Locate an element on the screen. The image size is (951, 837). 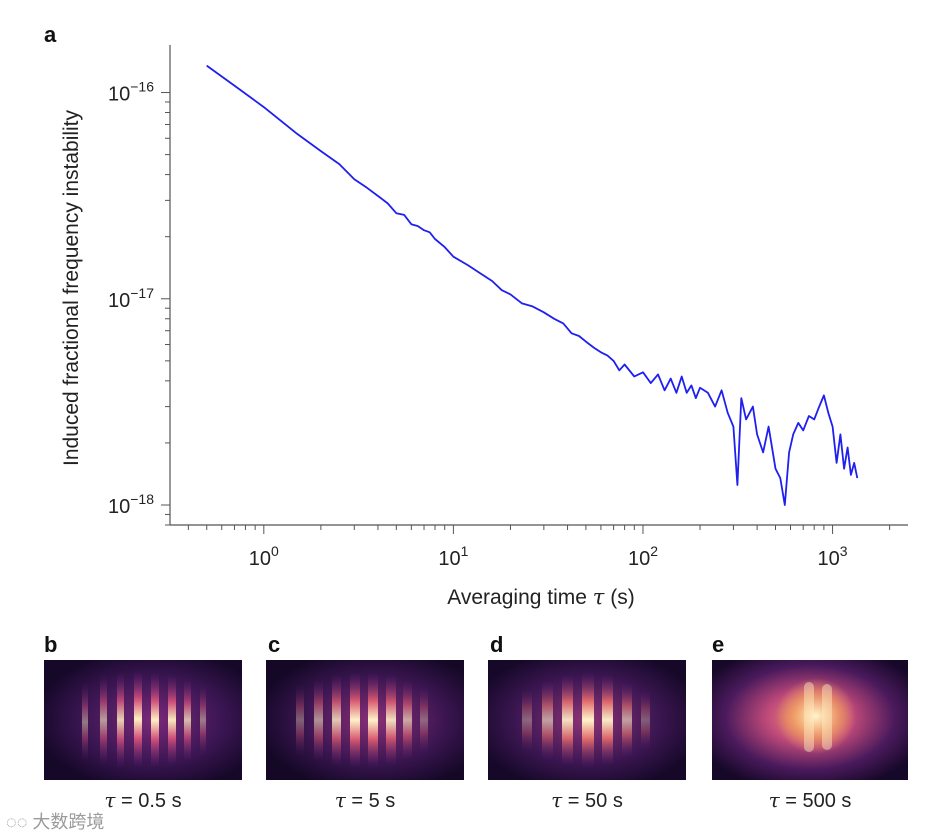
panel-c-image is located at coordinates (365, 720).